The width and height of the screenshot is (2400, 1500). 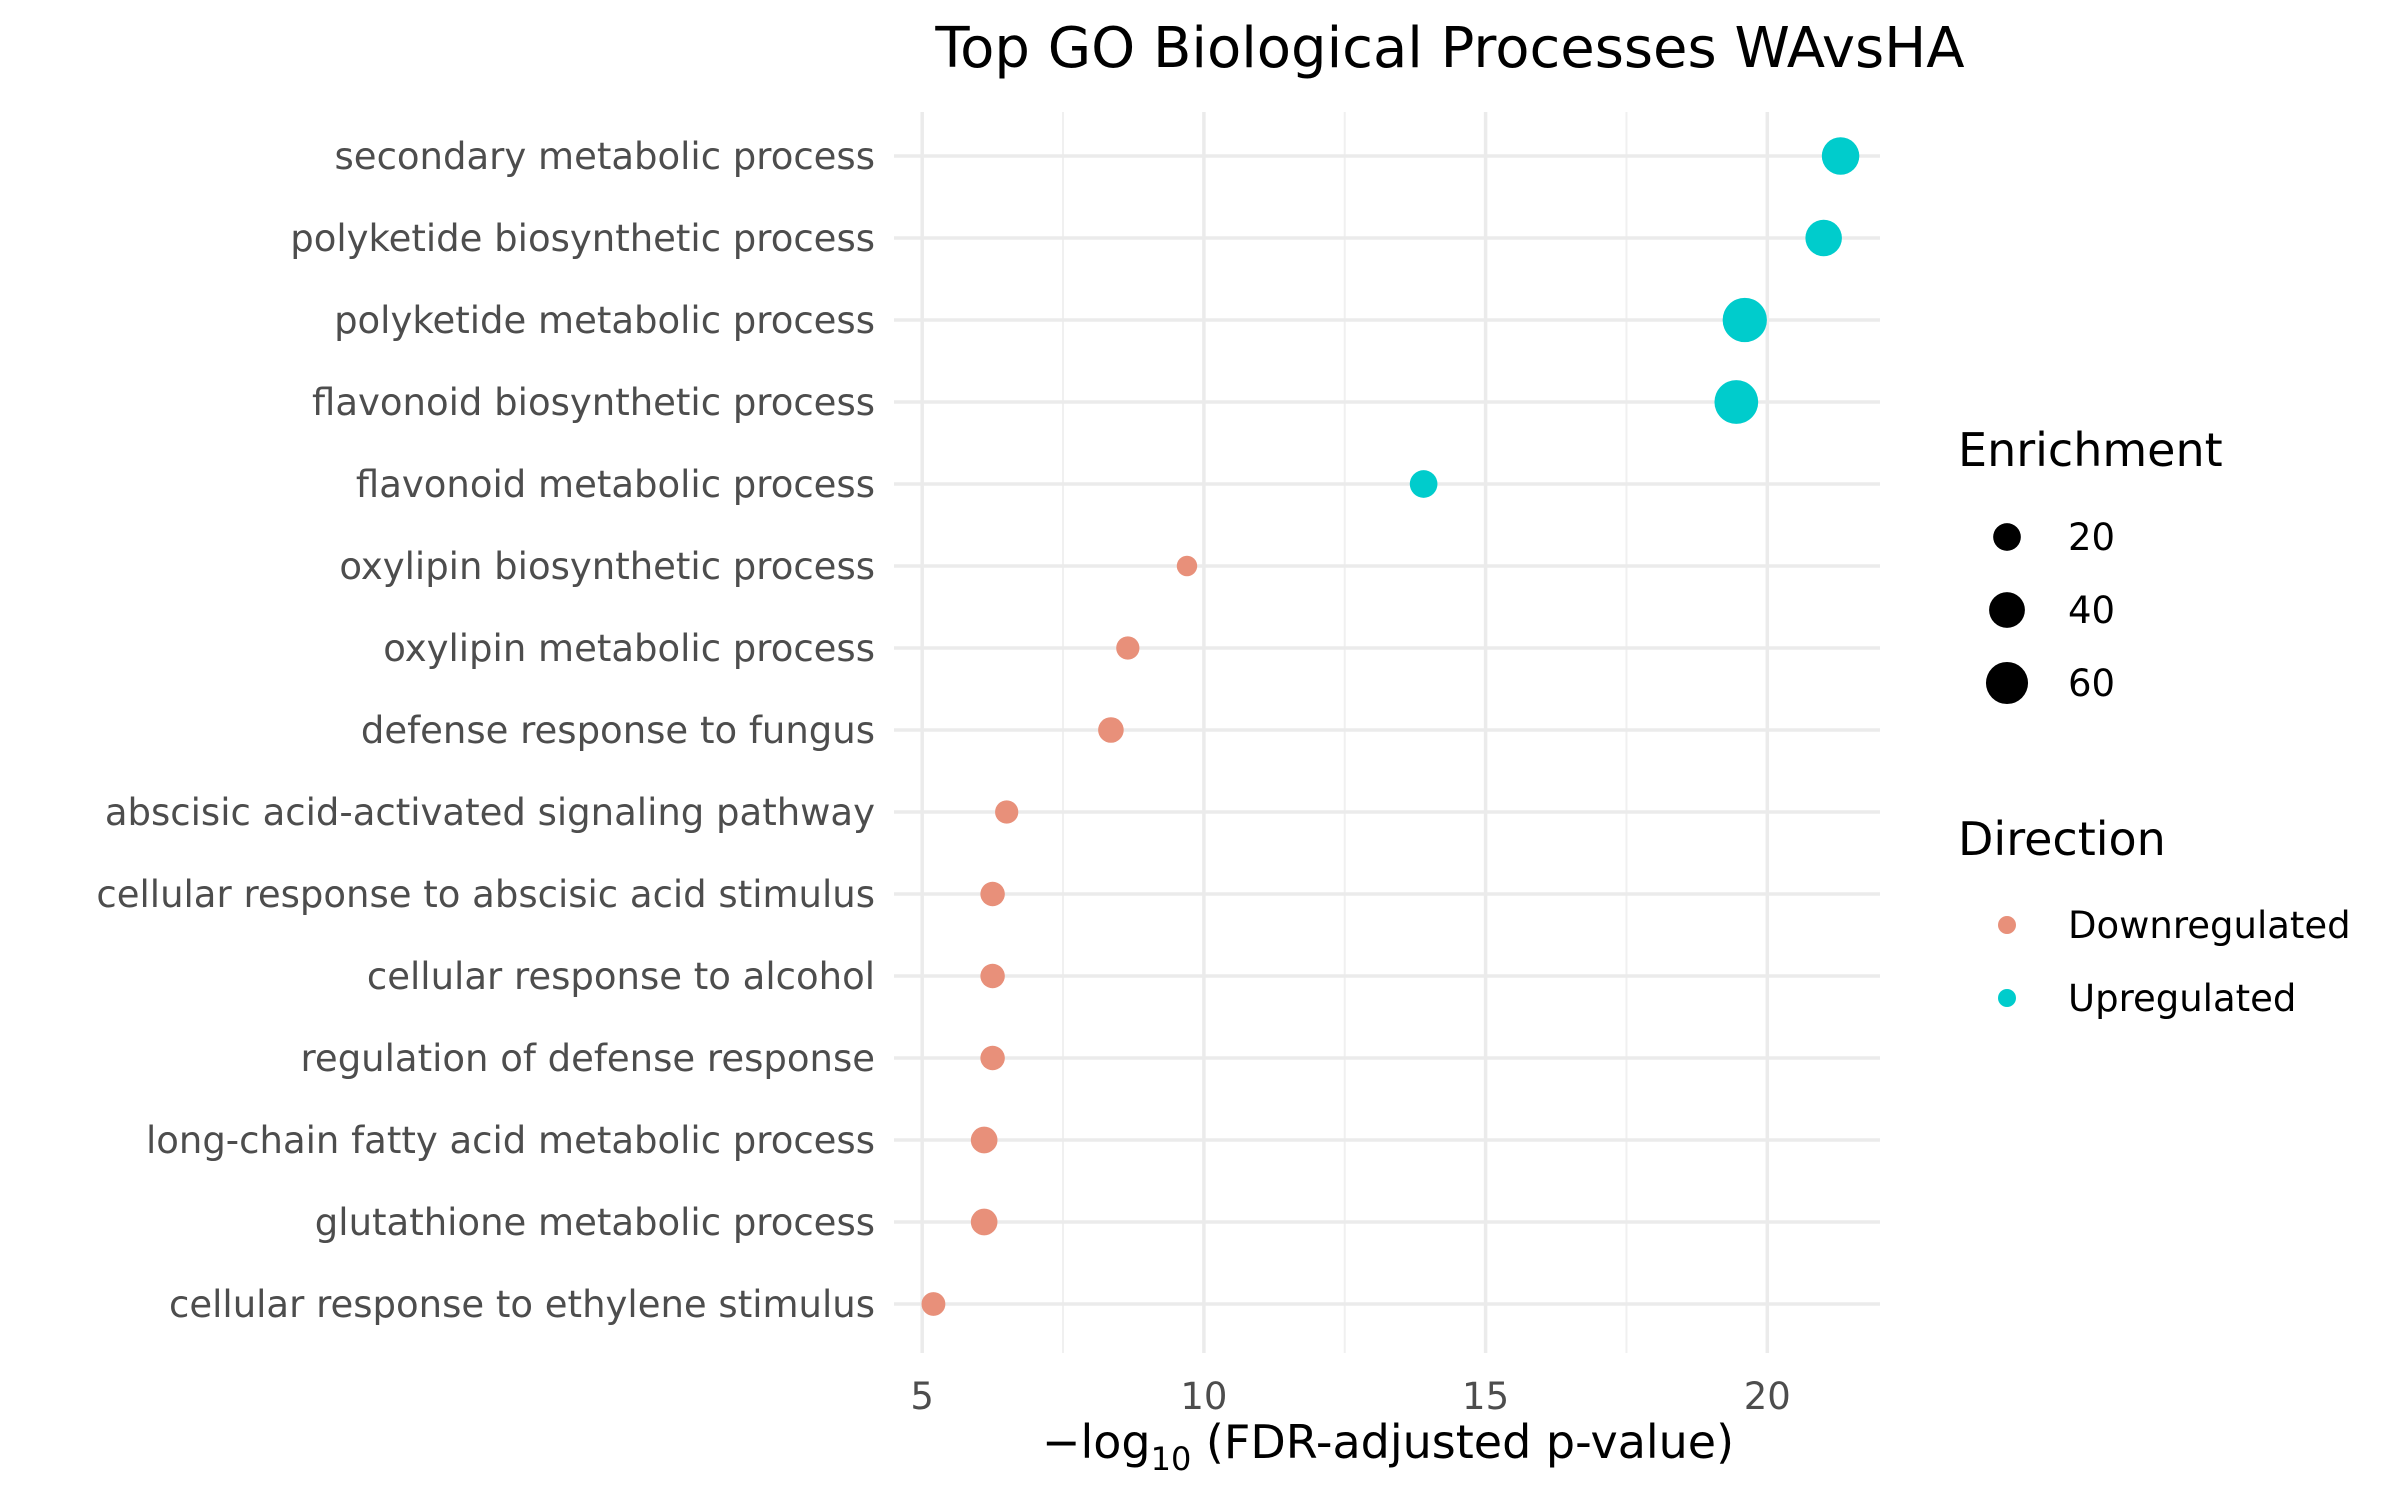 What do you see at coordinates (618, 730) in the screenshot?
I see `category-label: defense response to fungus` at bounding box center [618, 730].